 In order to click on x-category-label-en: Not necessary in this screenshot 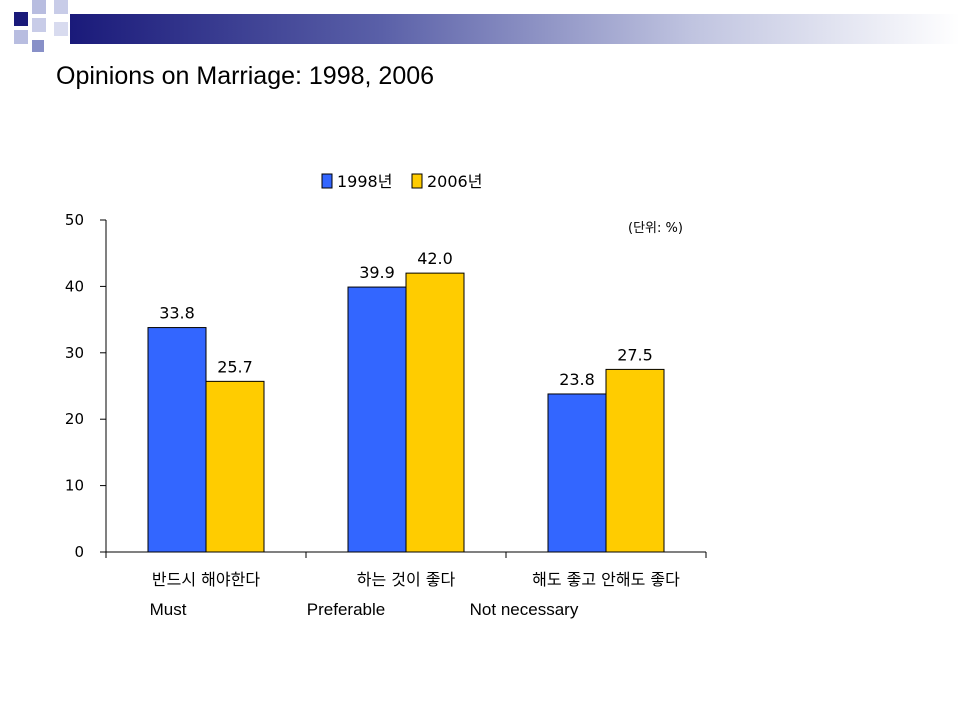, I will do `click(524, 609)`.